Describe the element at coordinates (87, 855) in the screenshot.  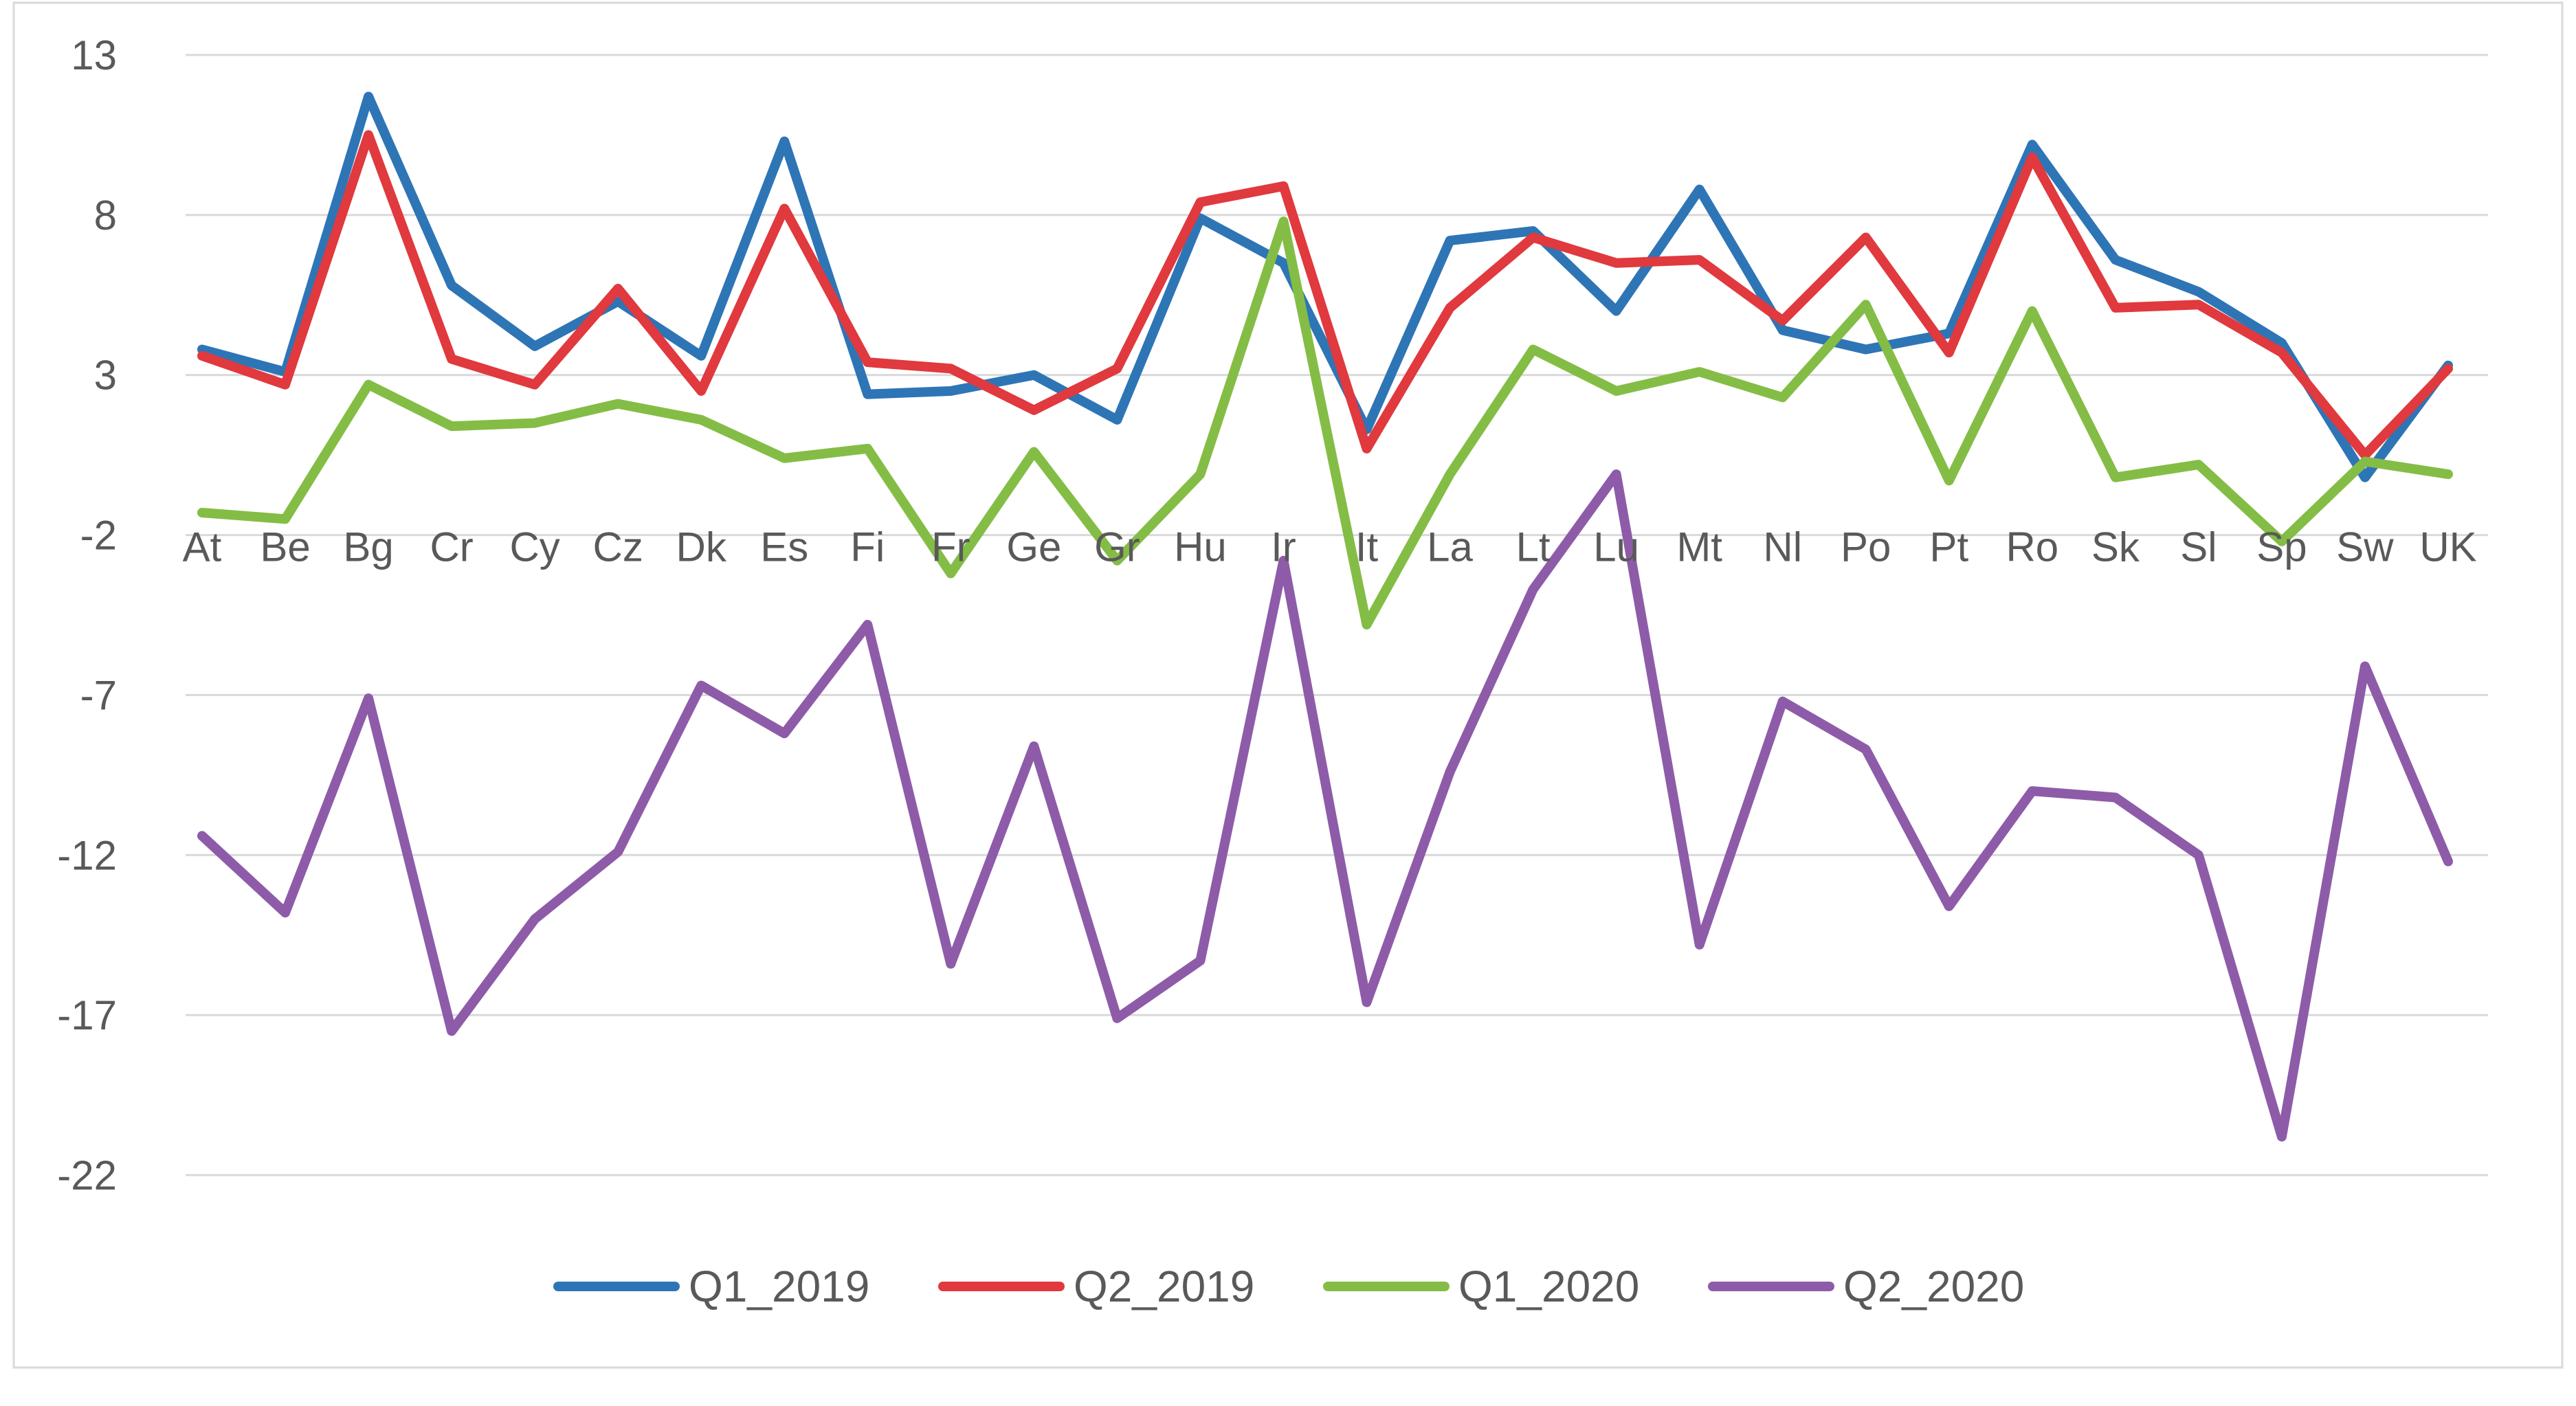
I see `y-tick-label: -12` at that location.